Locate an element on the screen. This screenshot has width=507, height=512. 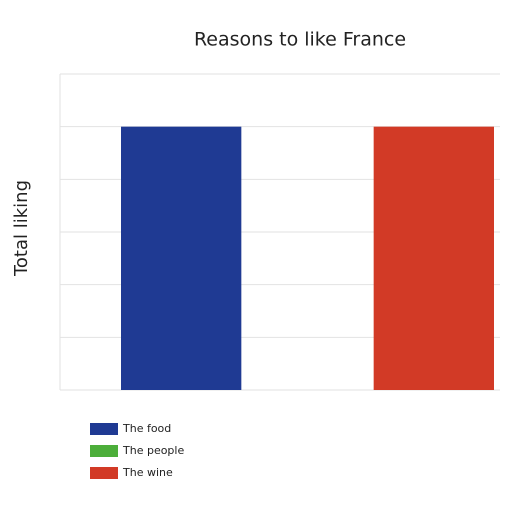
legend-label: The people is located at coordinates (153, 450).